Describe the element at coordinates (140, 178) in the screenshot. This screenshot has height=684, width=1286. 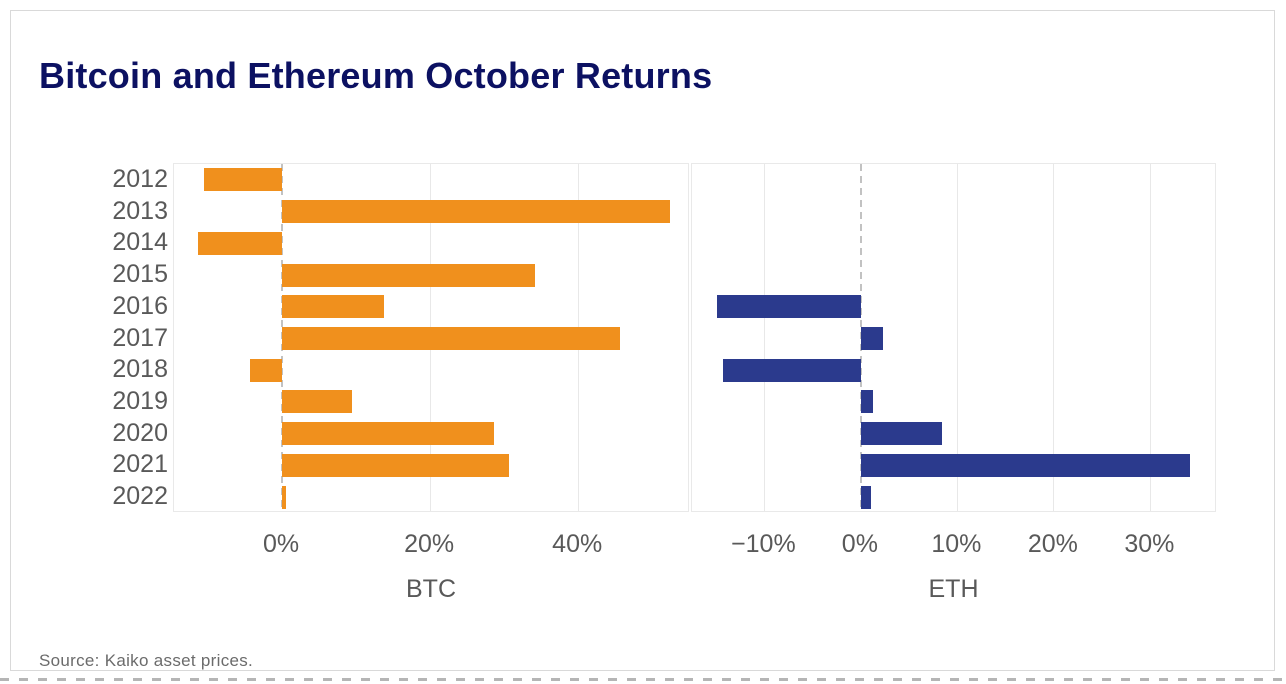
I see `year-label: 2012` at that location.